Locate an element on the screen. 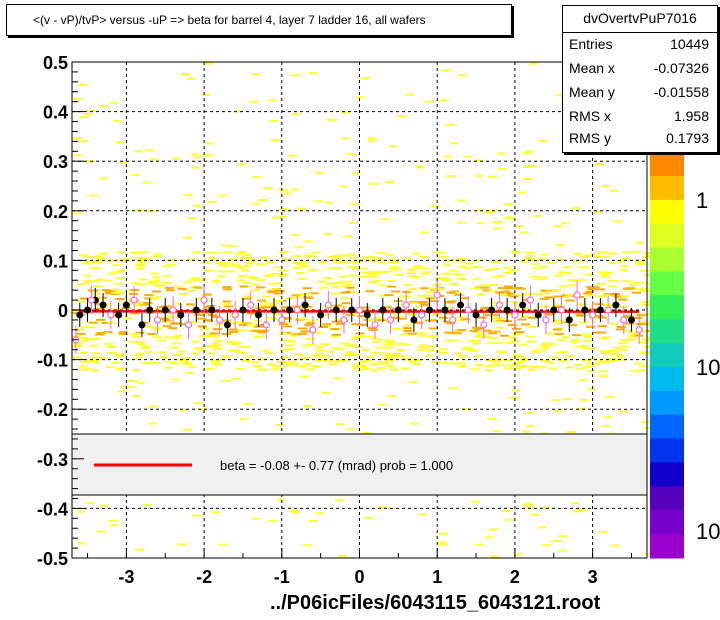 This screenshot has height=620, width=720. stat-value-mean-x: -0.07326 is located at coordinates (681, 68).